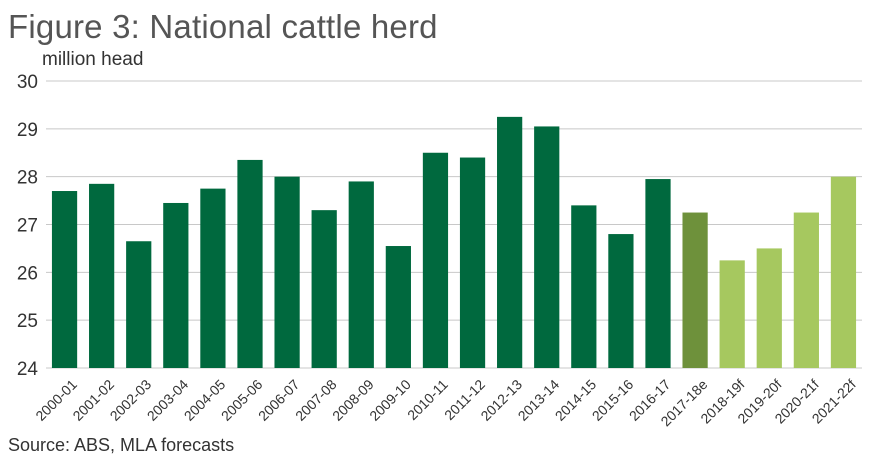 The image size is (886, 466). I want to click on x-tick-label: 2009-10, so click(390, 400).